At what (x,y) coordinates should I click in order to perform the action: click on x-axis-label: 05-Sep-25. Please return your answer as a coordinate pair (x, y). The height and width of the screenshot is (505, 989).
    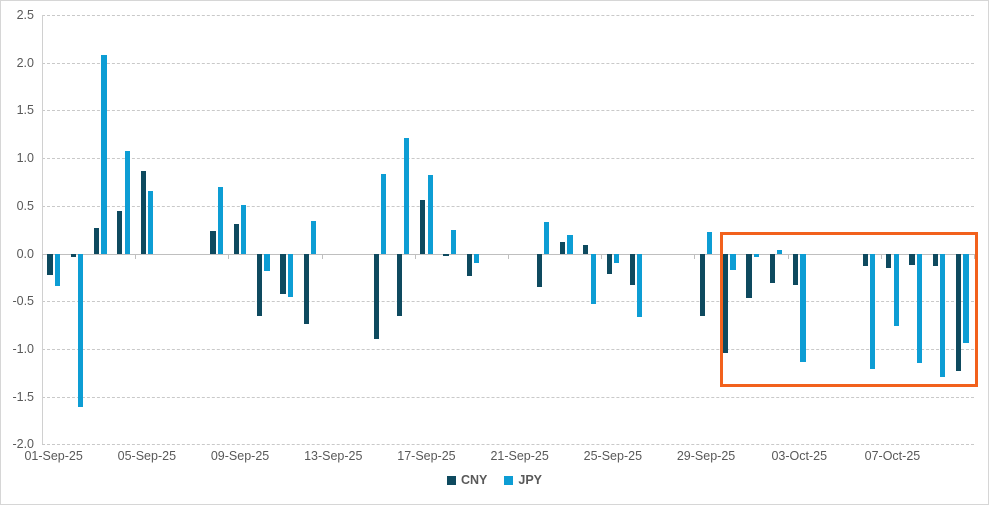
    Looking at the image, I should click on (147, 456).